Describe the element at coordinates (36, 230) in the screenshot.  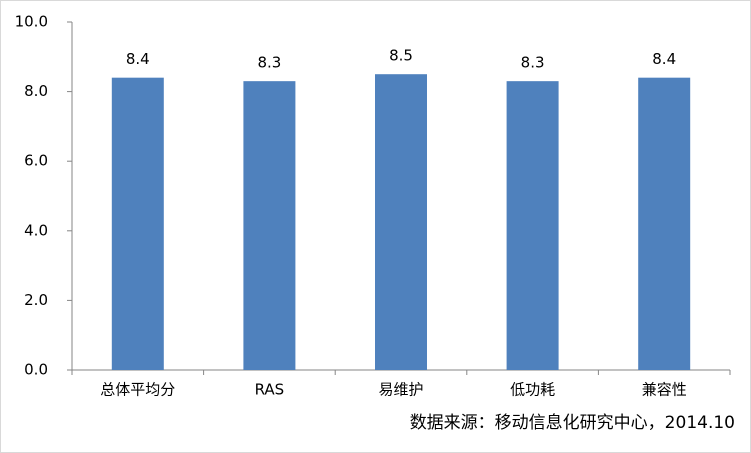
I see `y-tick-label: 4.0` at that location.